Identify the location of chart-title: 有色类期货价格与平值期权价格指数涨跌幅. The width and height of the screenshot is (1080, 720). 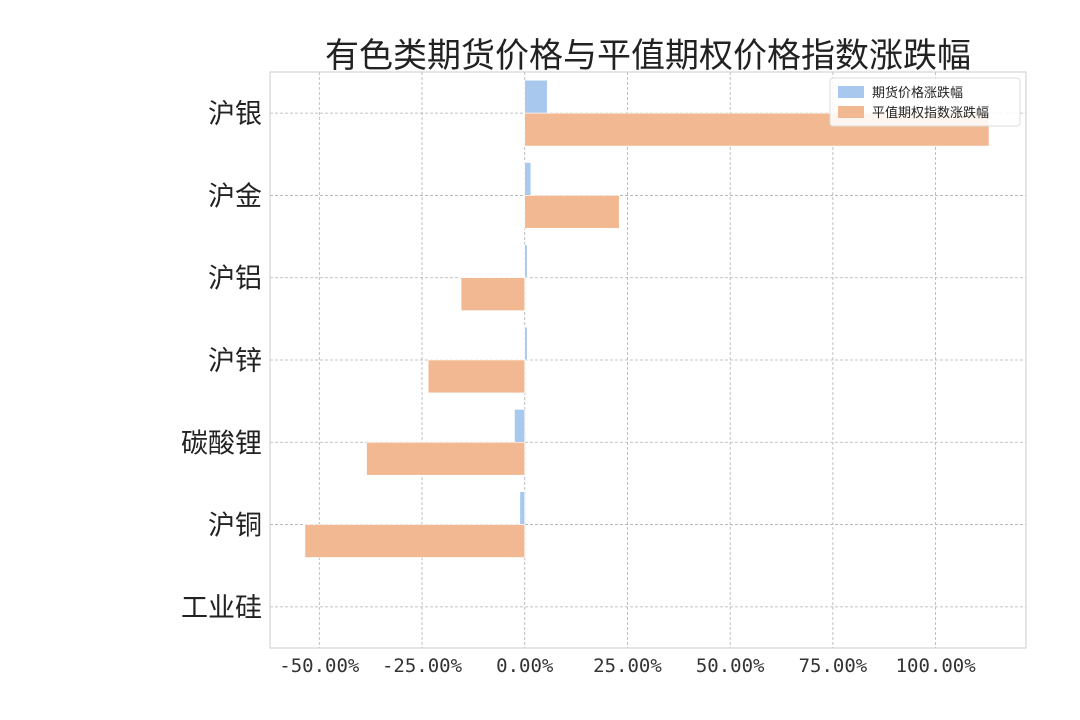
(648, 56).